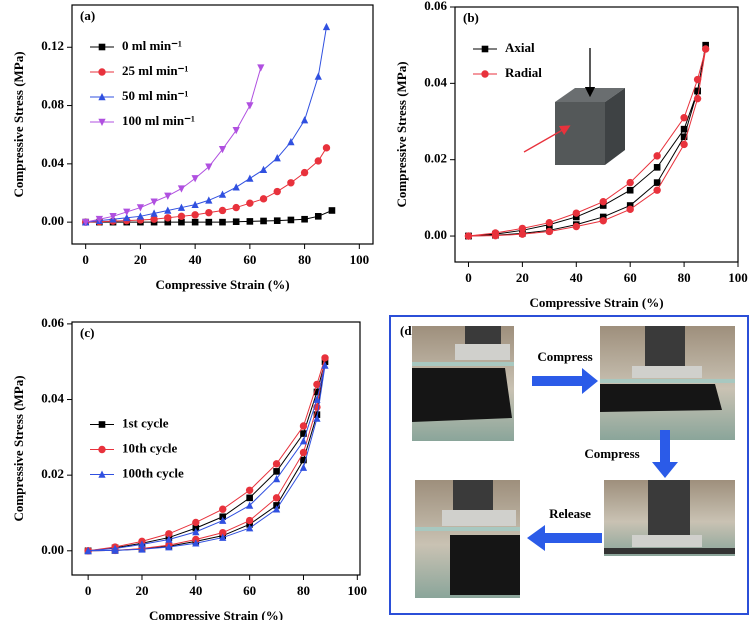 This screenshot has width=754, height=620. Describe the element at coordinates (145, 422) in the screenshot. I see `legend-label: 1st cycle` at that location.